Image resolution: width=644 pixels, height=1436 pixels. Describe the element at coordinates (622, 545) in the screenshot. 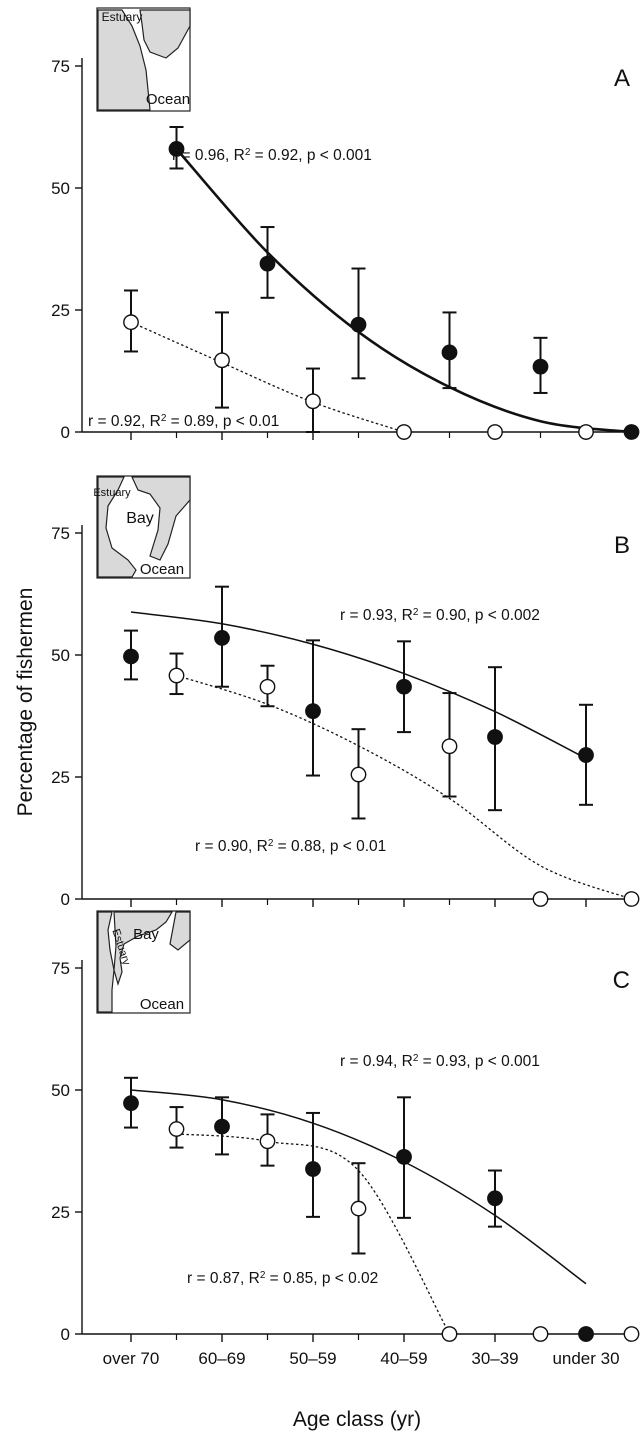

I see `panel-letter: B` at that location.